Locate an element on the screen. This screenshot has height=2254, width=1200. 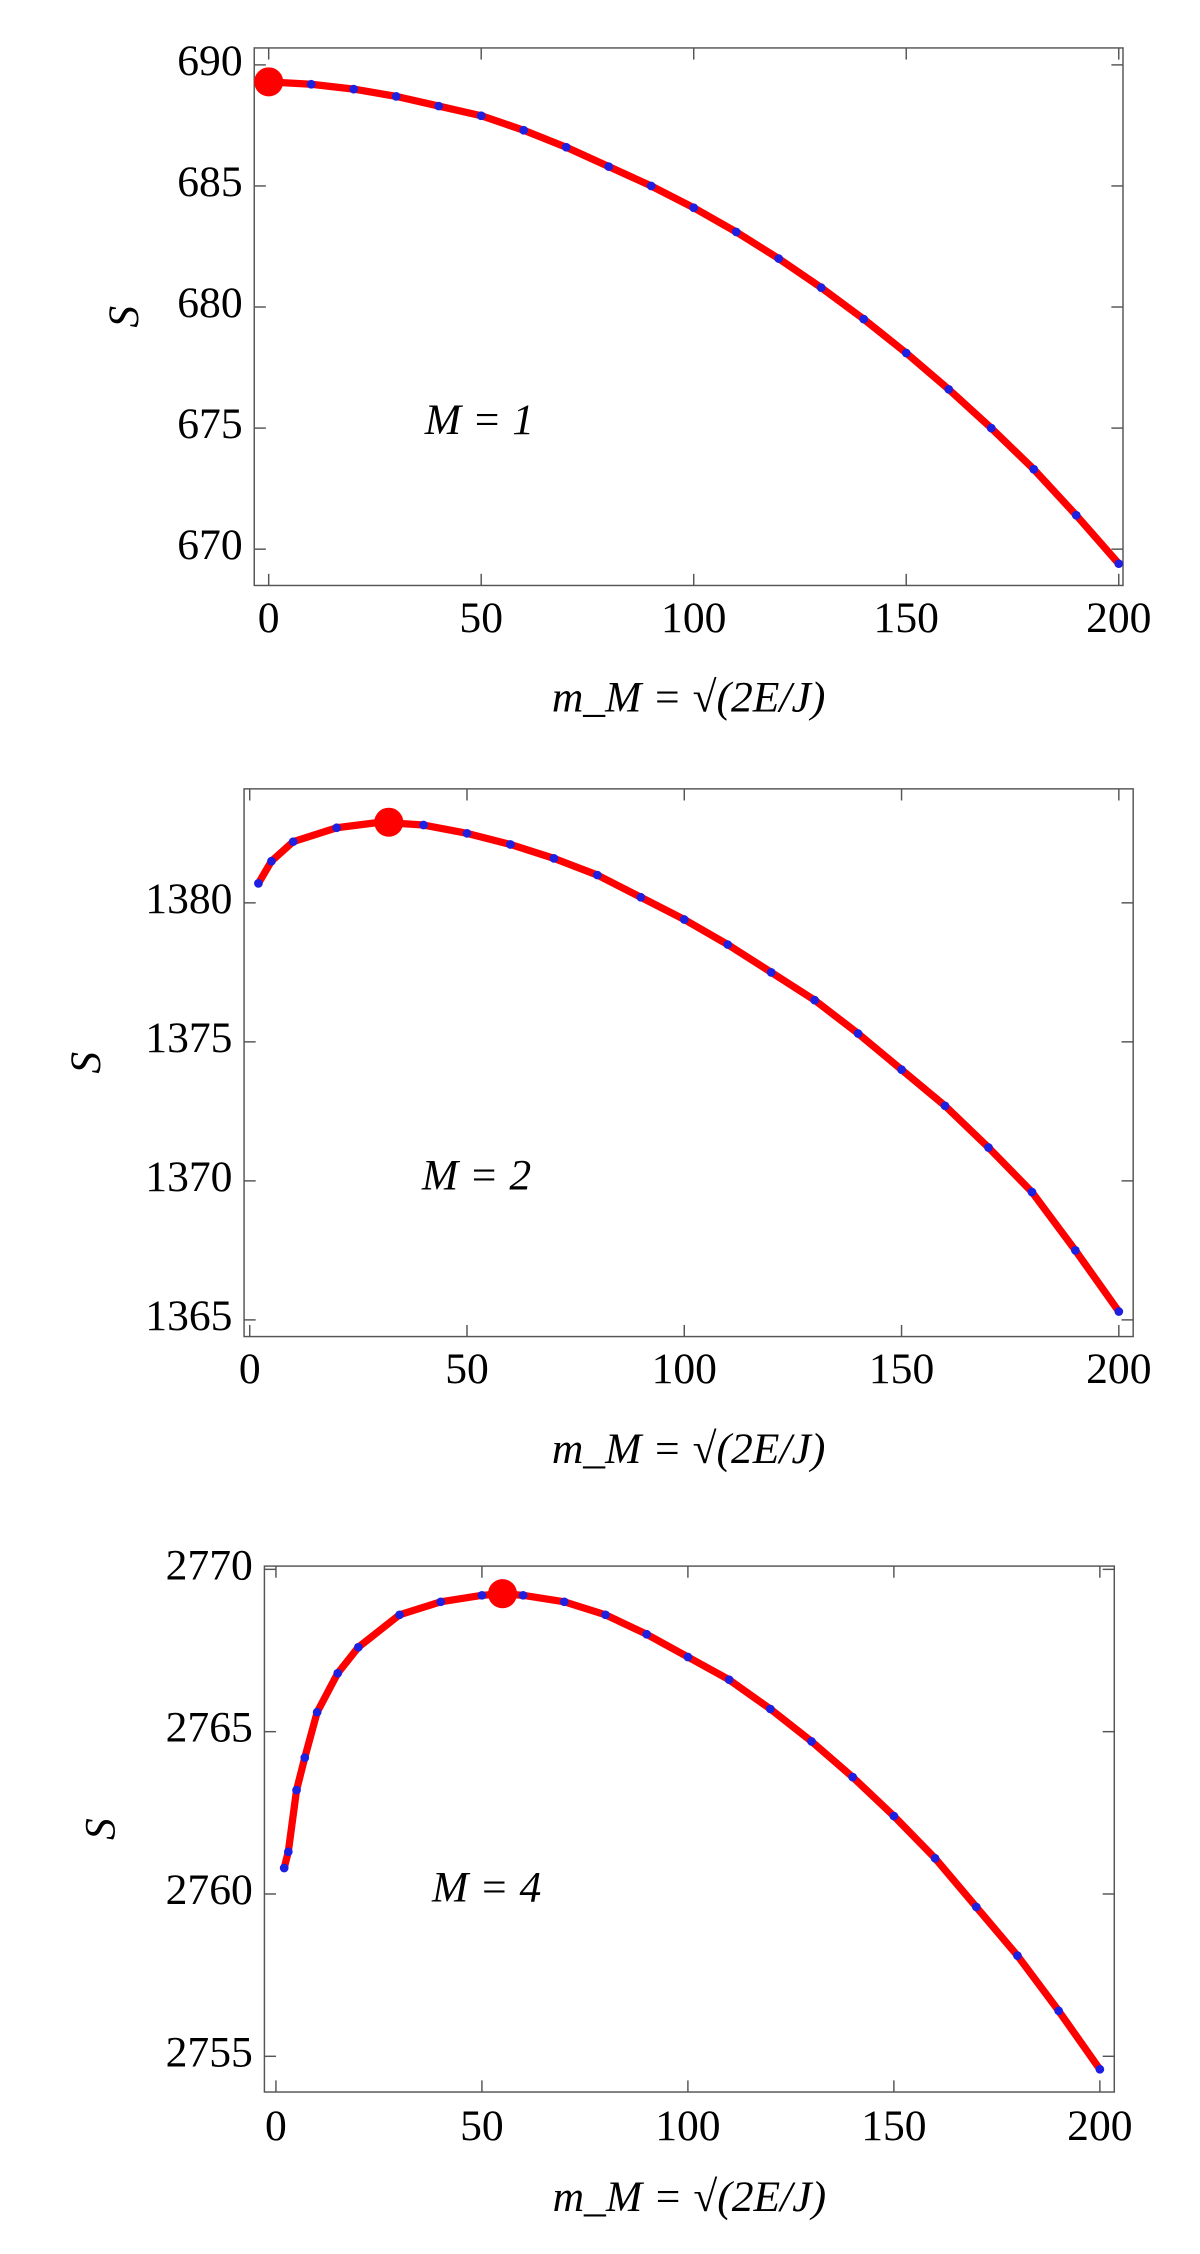
y-tick-label: 690 is located at coordinates (209, 61).